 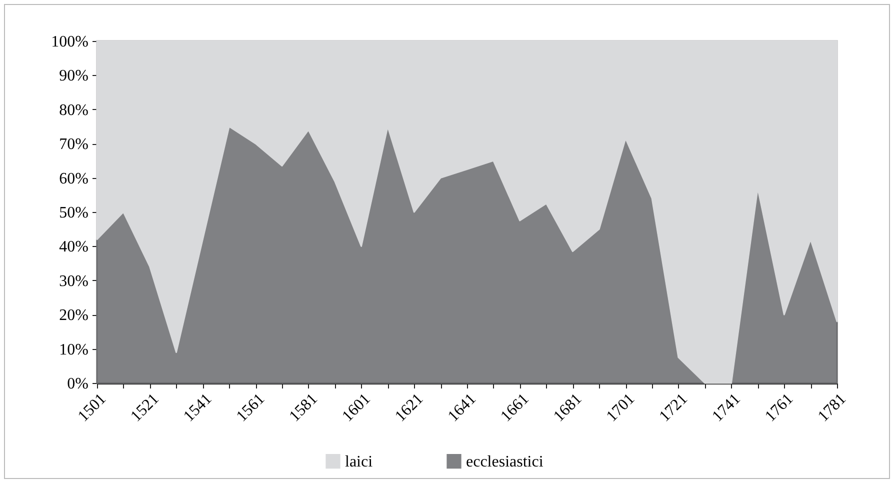 I want to click on y-tick-label: 0%, so click(x=77, y=384).